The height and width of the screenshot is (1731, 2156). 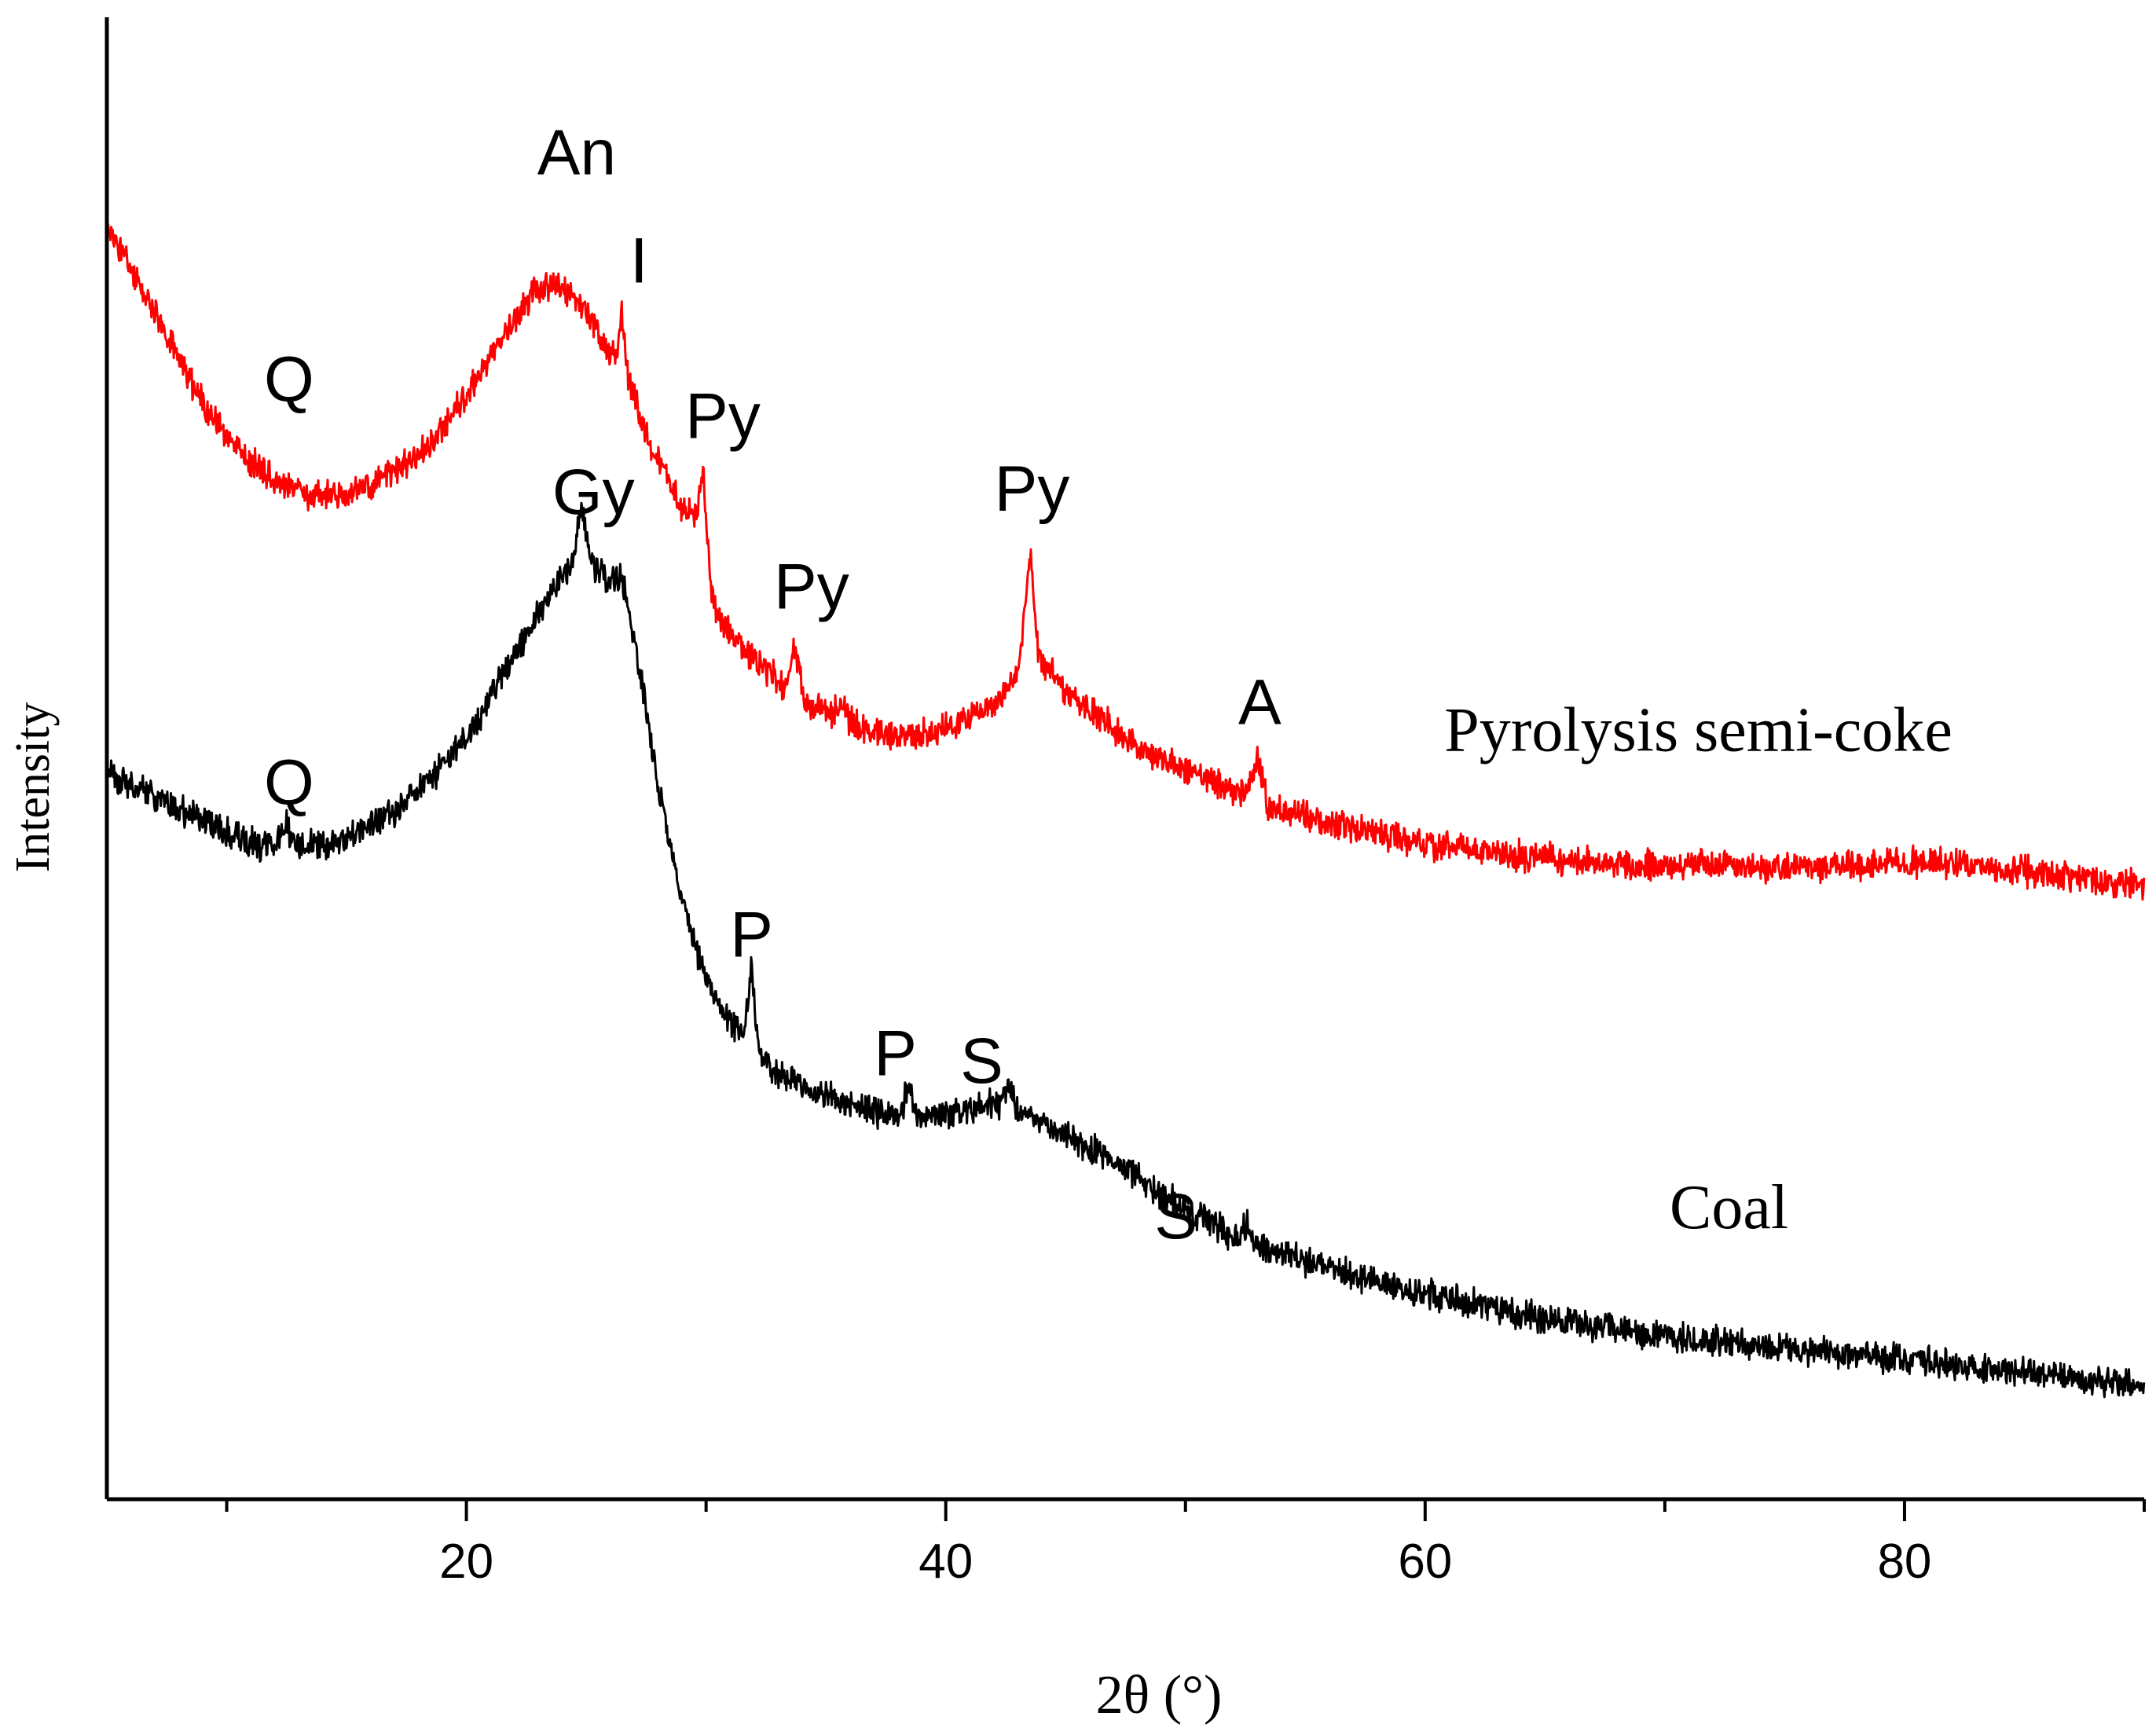 What do you see at coordinates (1698, 730) in the screenshot?
I see `series-label-pyrolysis-semi-coke: Pyrolysis semi-coke` at bounding box center [1698, 730].